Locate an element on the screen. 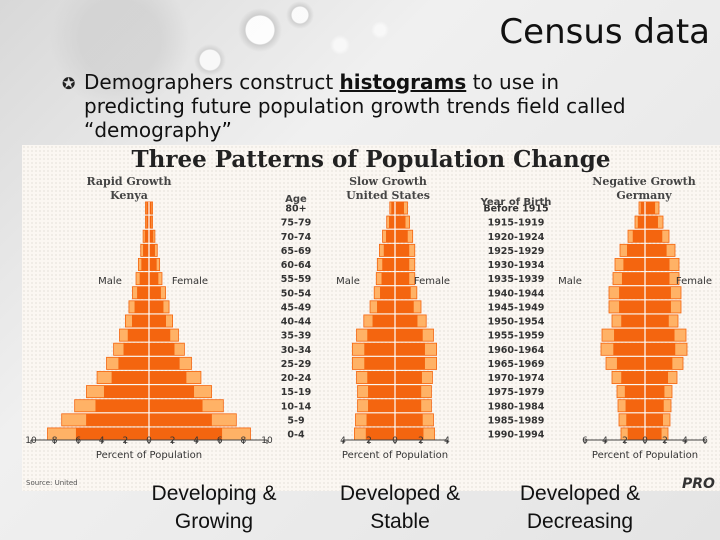  x-tick-label-0-2: 6 is located at coordinates (78, 441).